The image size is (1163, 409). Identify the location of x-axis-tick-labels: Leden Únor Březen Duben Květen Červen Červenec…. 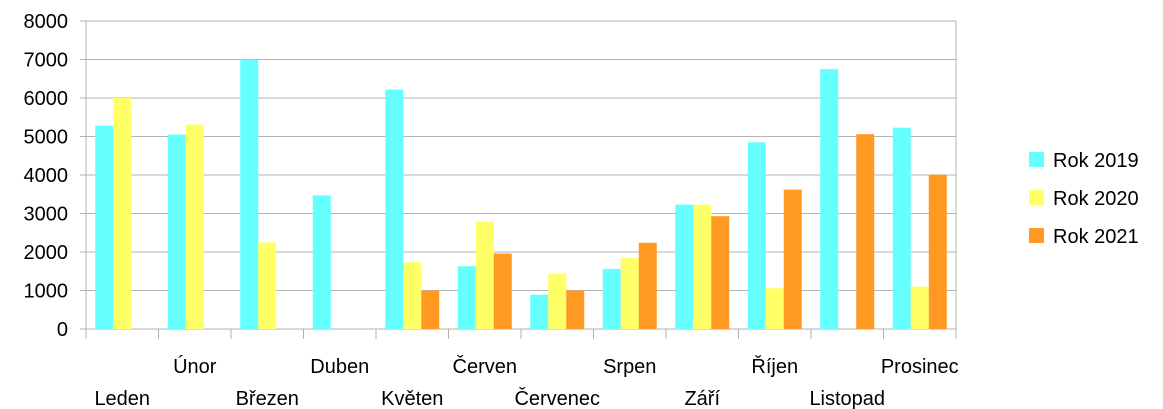
(526, 382).